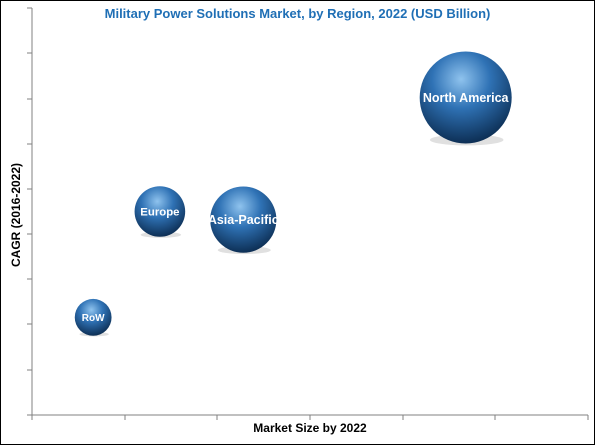 The height and width of the screenshot is (445, 595). I want to click on bubble-row, so click(93, 317).